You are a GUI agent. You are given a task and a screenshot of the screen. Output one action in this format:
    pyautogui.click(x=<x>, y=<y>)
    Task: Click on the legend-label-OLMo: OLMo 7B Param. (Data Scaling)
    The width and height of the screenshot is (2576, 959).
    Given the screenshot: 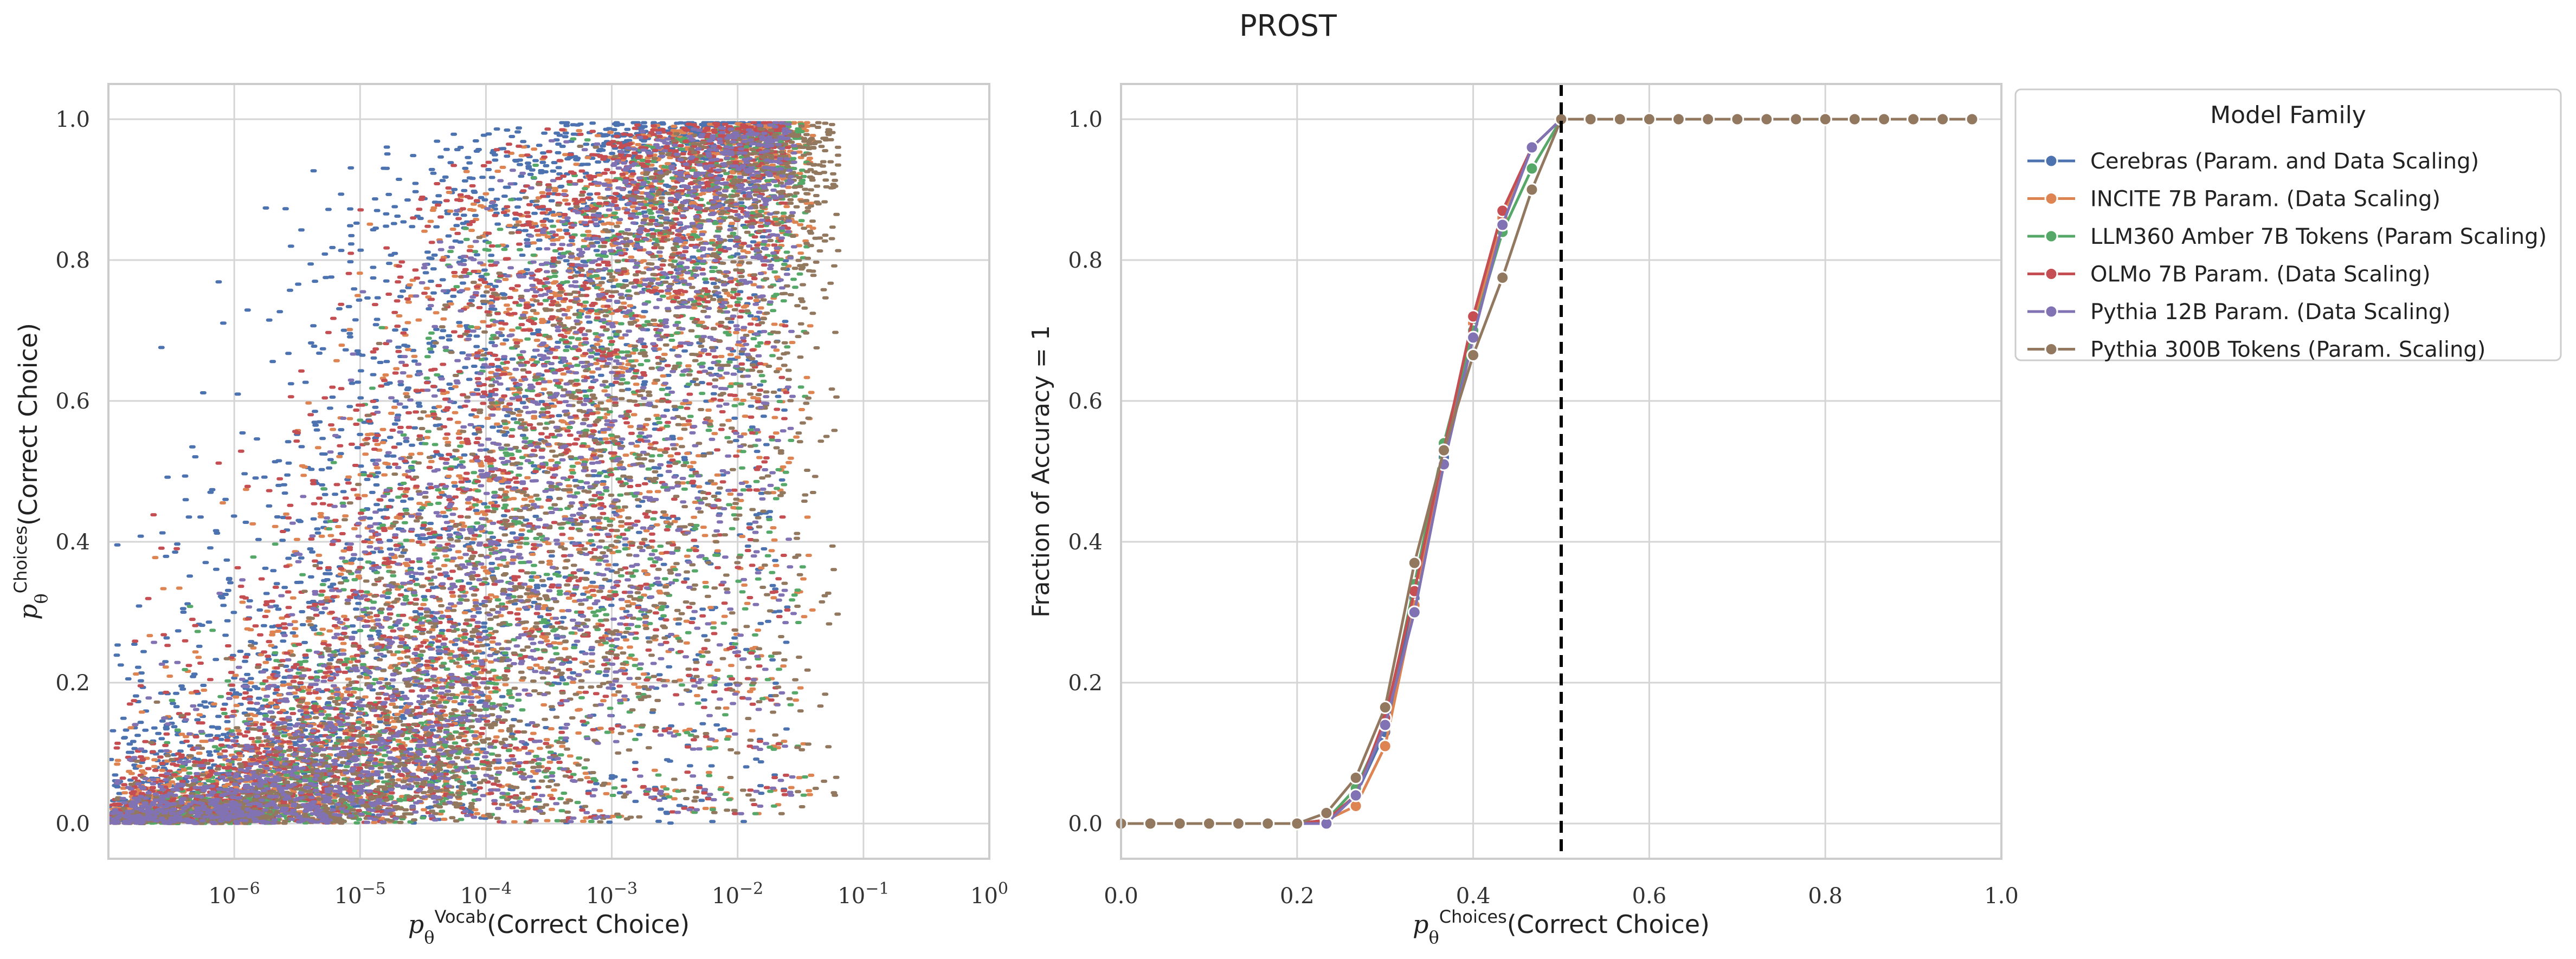 What is the action you would take?
    pyautogui.click(x=2260, y=274)
    